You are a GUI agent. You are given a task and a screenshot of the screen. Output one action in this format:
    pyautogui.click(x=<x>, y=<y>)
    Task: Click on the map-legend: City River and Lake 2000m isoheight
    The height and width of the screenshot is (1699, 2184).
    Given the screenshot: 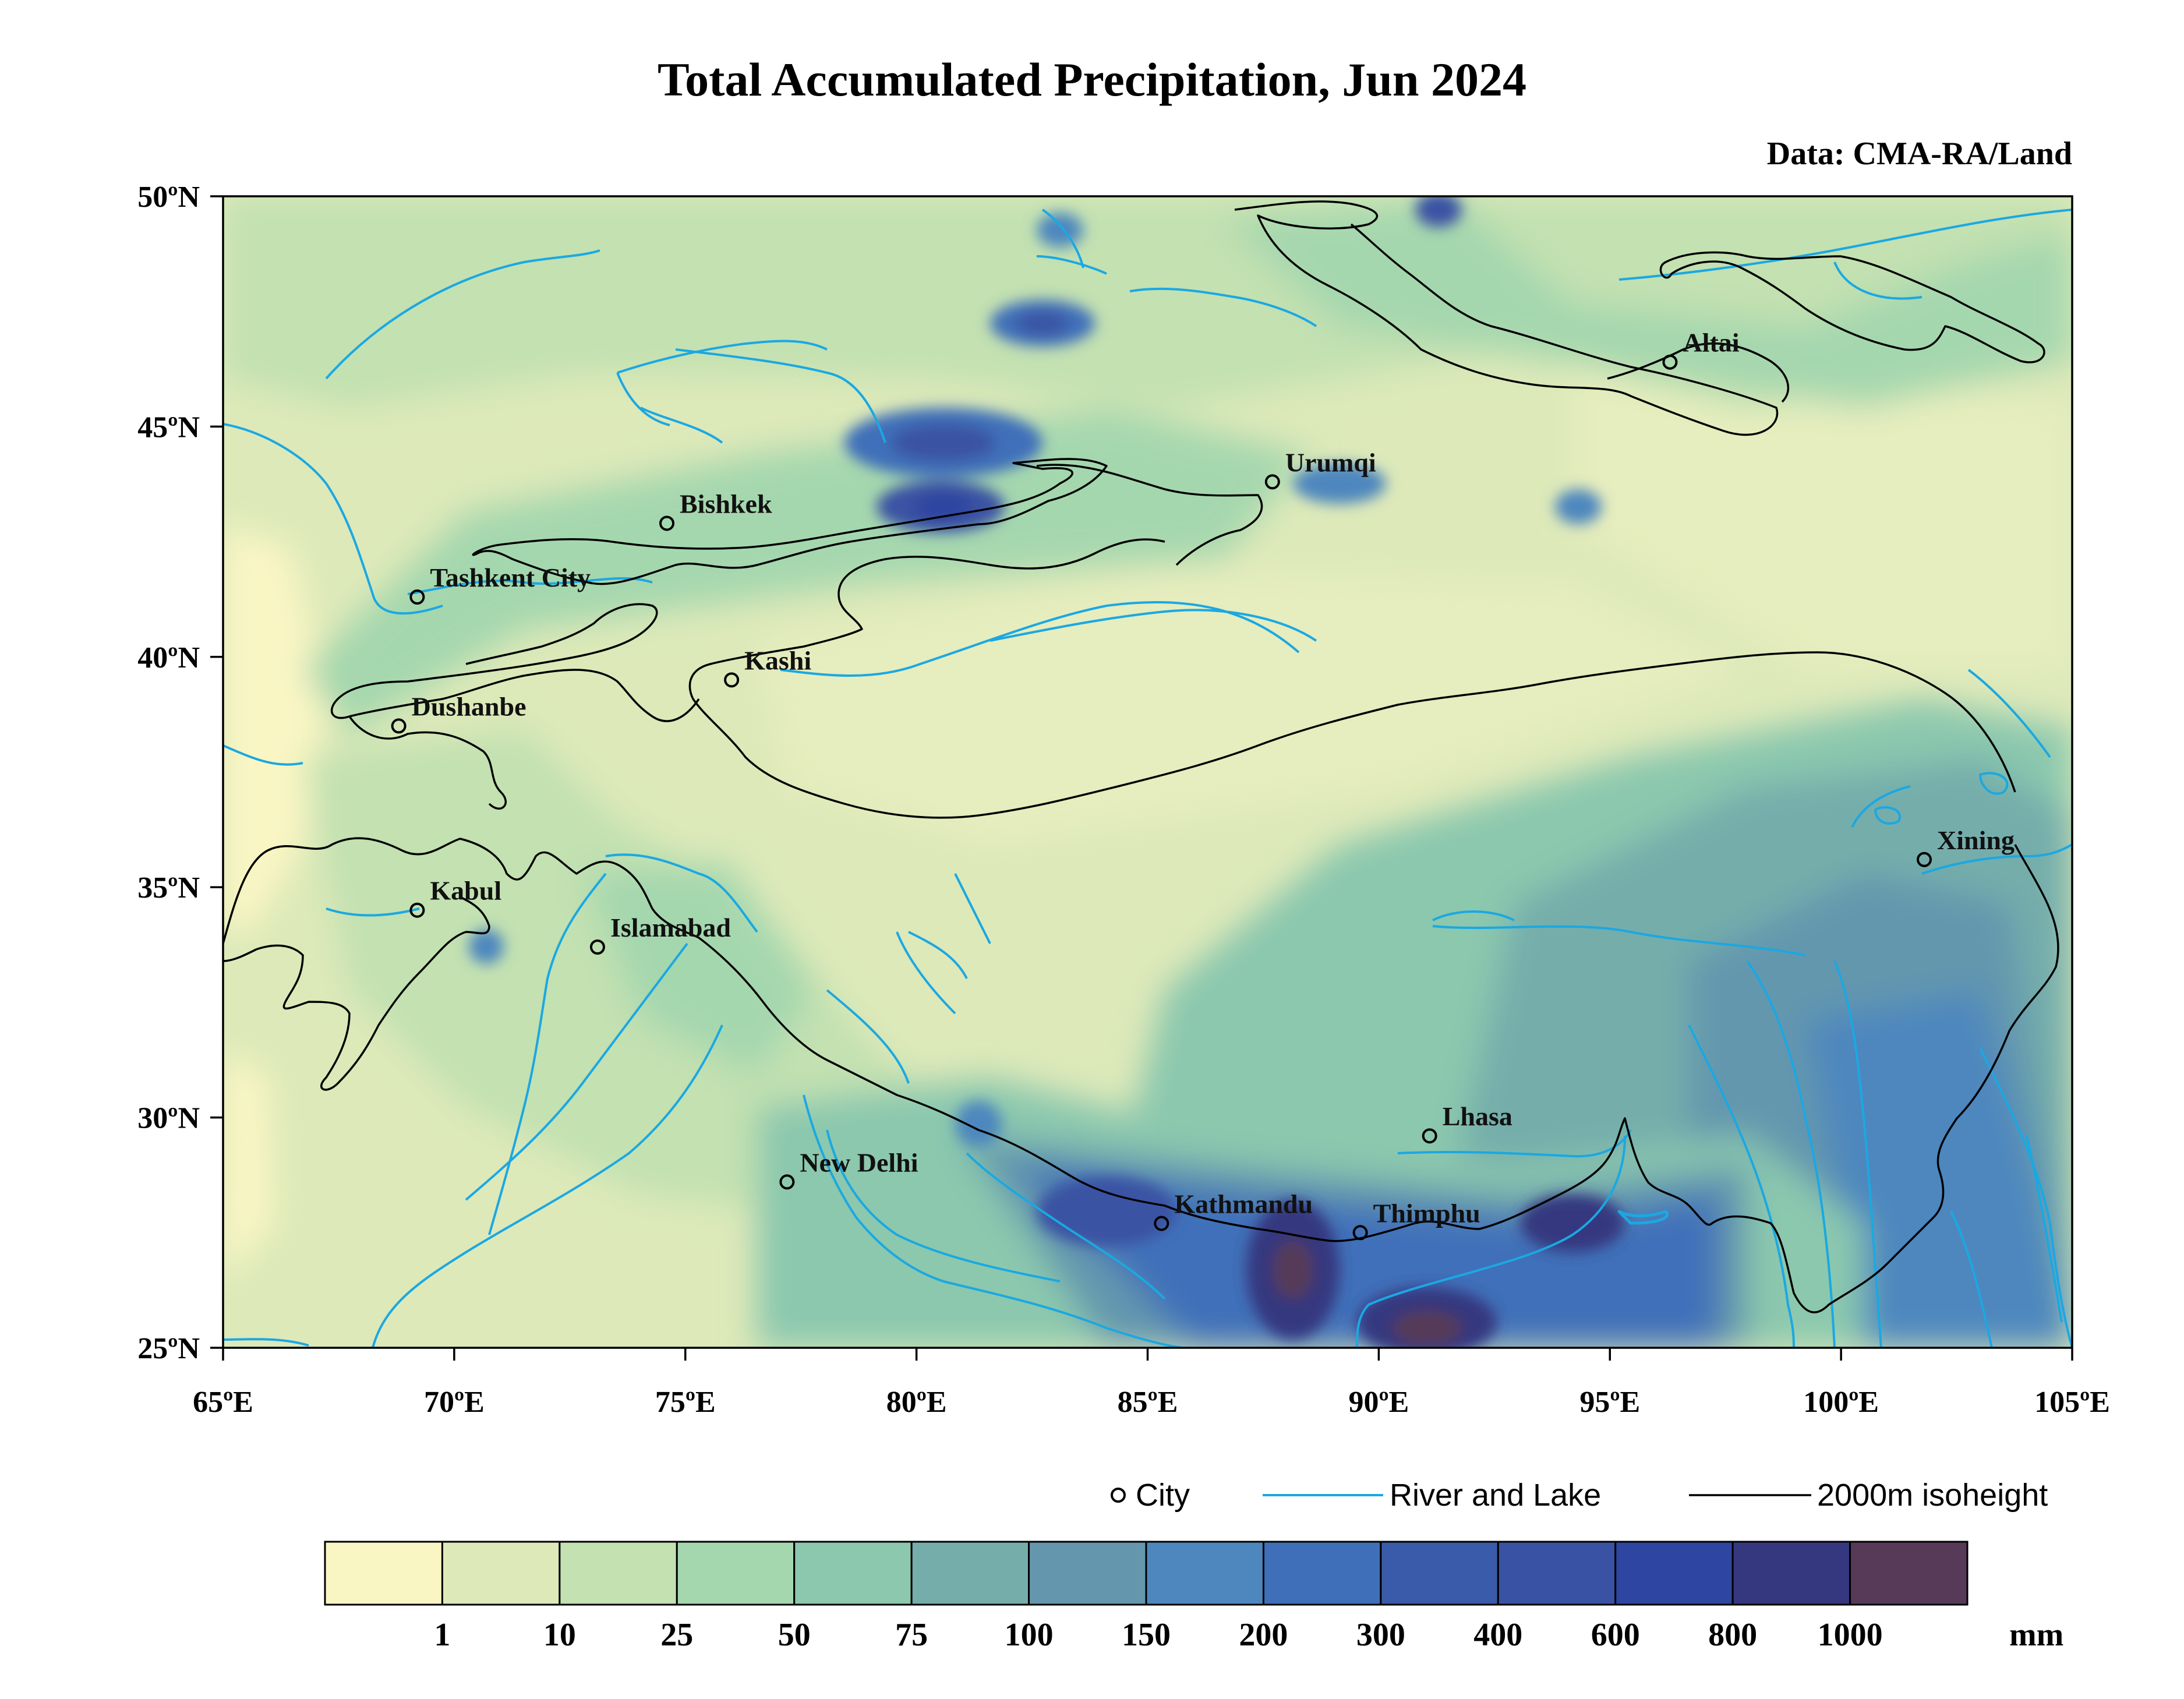 What is the action you would take?
    pyautogui.click(x=1579, y=1495)
    